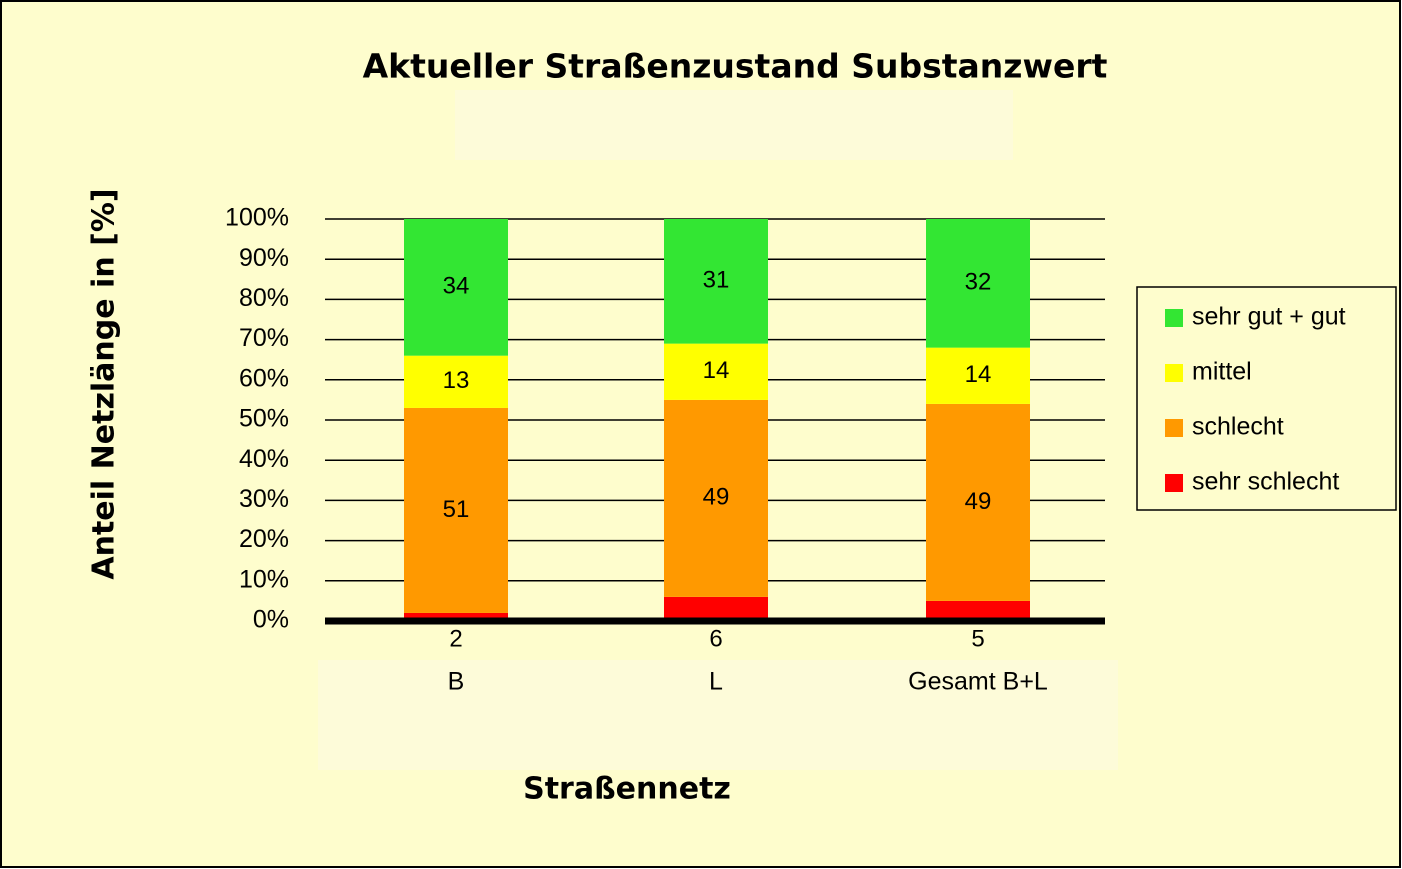 This screenshot has height=869, width=1402. What do you see at coordinates (1265, 482) in the screenshot?
I see `legend-label: sehr schlecht` at bounding box center [1265, 482].